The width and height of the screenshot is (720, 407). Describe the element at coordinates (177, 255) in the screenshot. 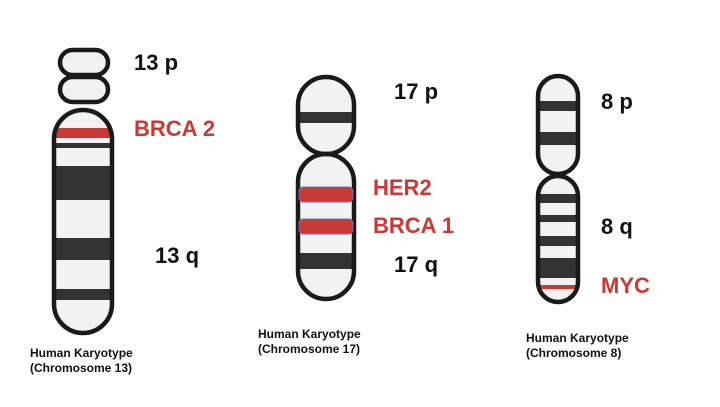

I see `chr13-q-arm-label: 13 q` at that location.